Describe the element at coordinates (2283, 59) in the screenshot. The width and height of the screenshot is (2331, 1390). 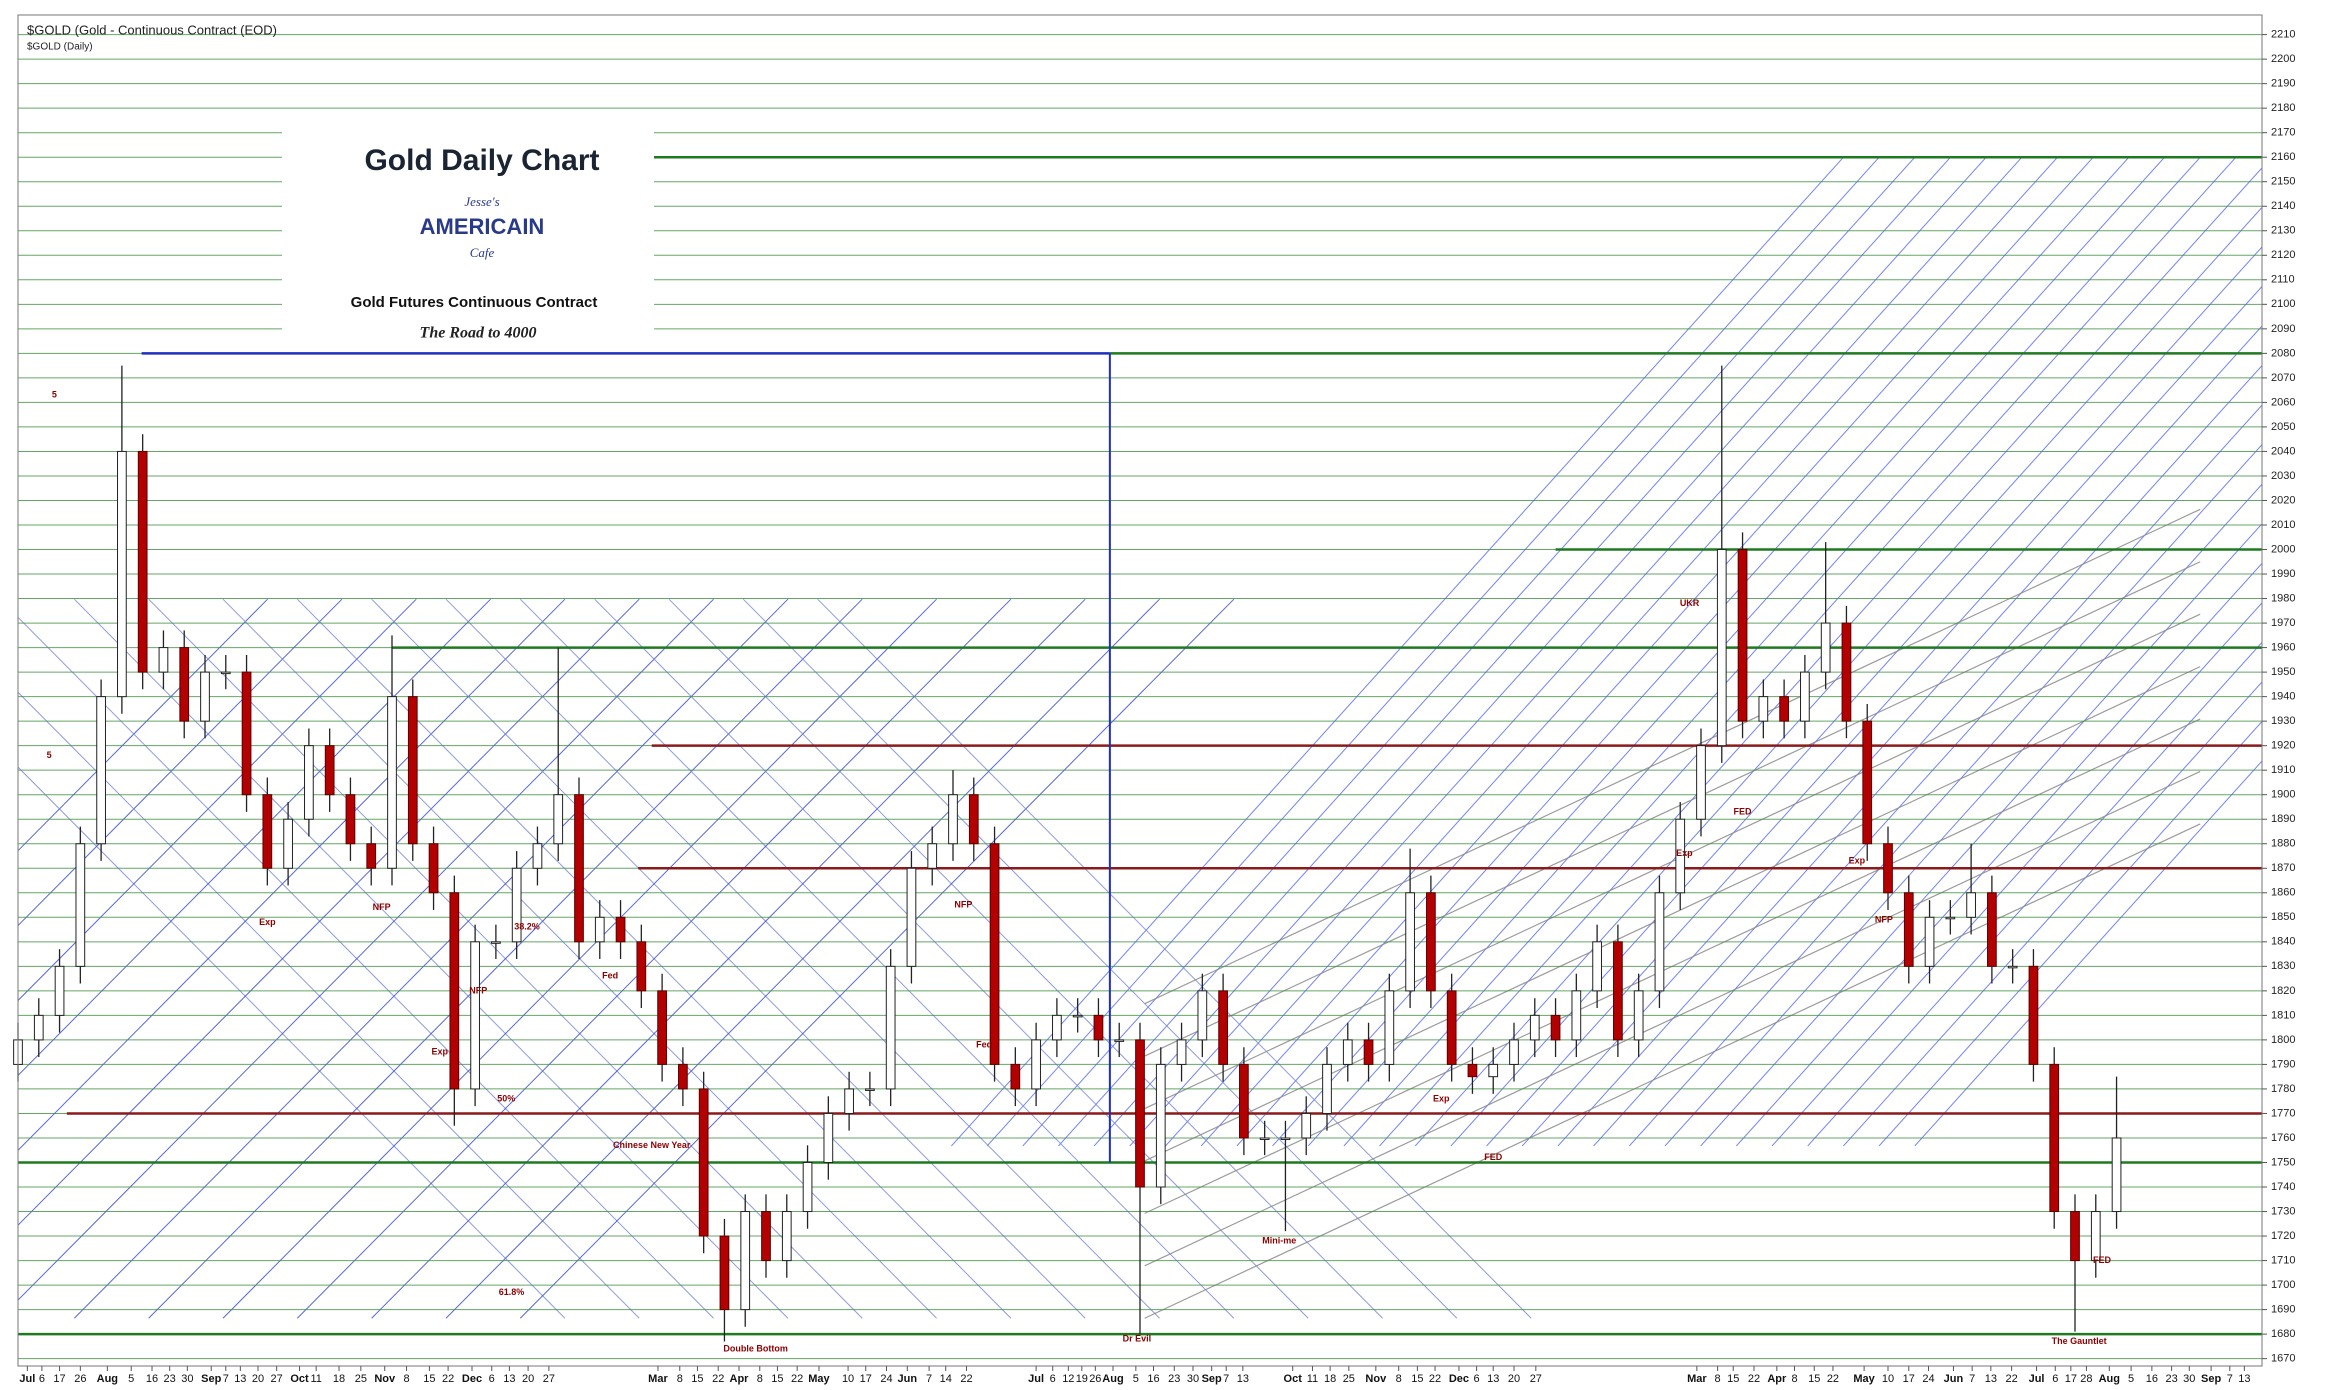
I see `y-tick-label: 2200` at that location.